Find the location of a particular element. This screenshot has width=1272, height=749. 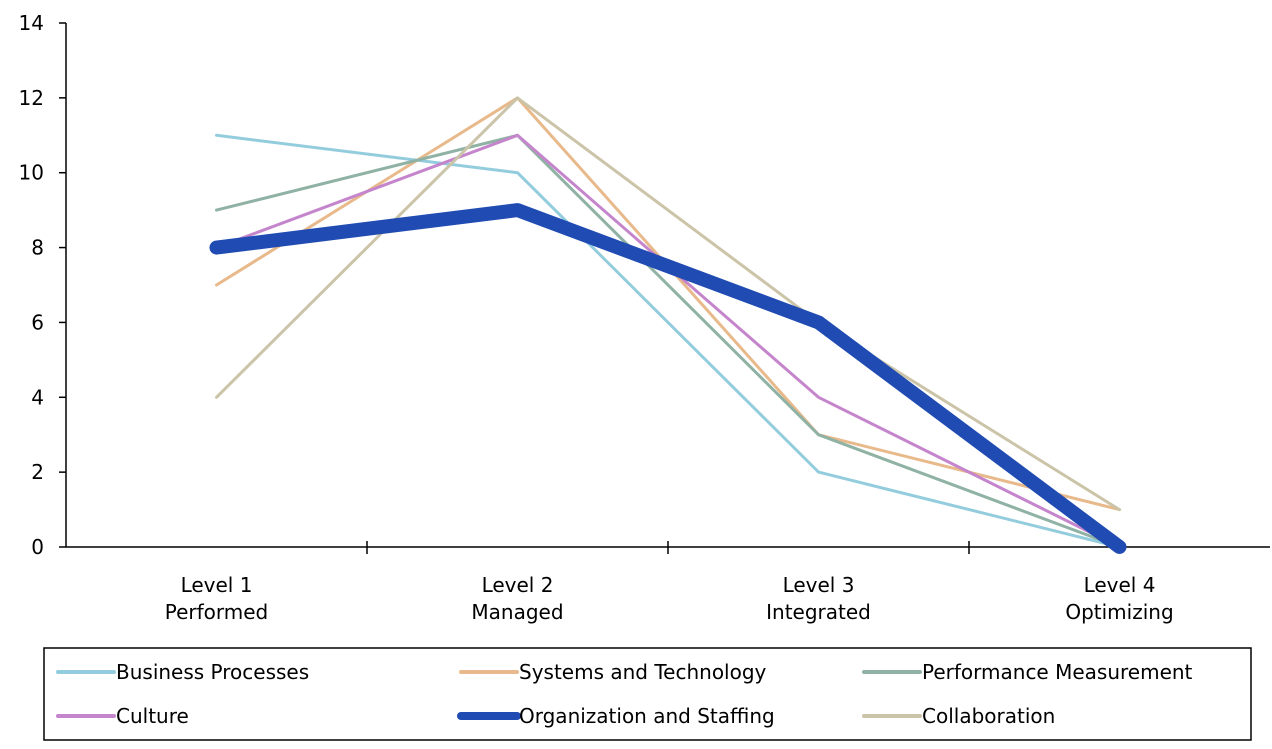

y-tick-label: 0 is located at coordinates (37, 547).